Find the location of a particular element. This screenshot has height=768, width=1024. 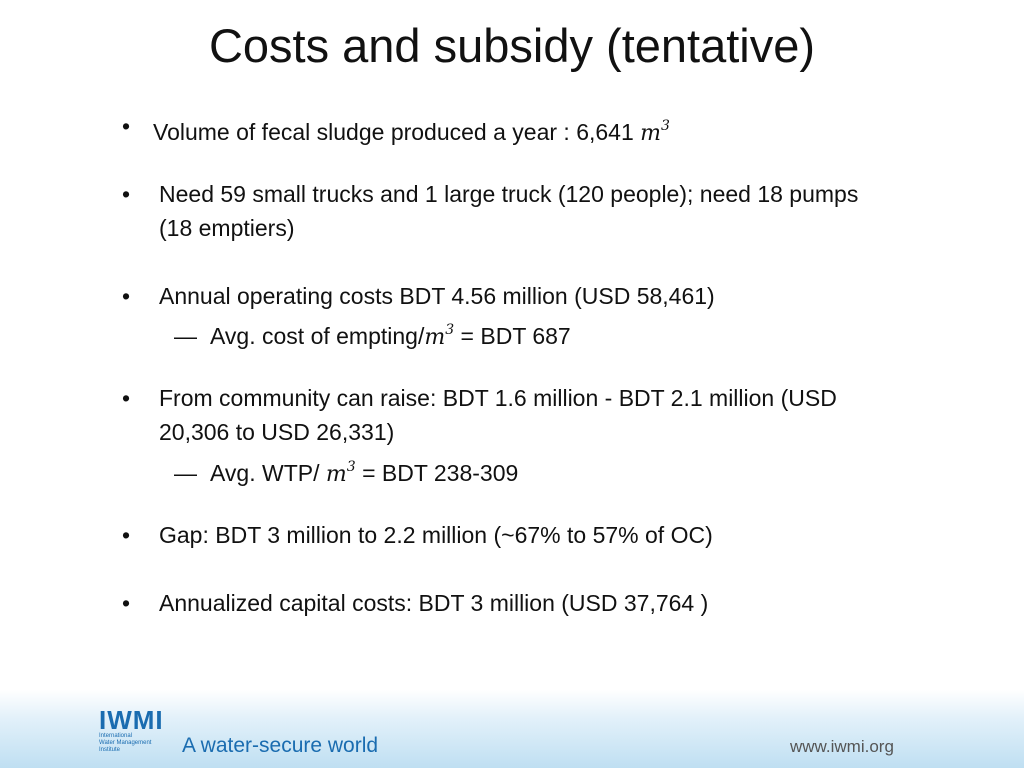

sub-bullet-avg-cost: — Avg. cost of empting/m3 = BDT 687 is located at coordinates (372, 334).